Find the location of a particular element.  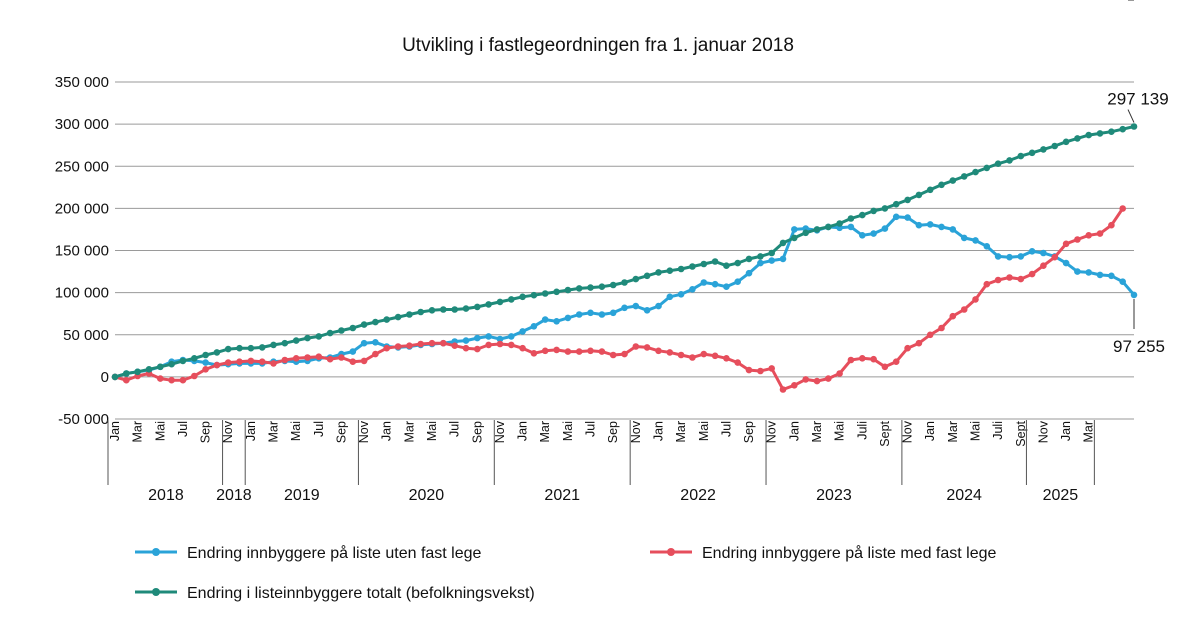

y-tick-label: 50 000 is located at coordinates (86, 335).